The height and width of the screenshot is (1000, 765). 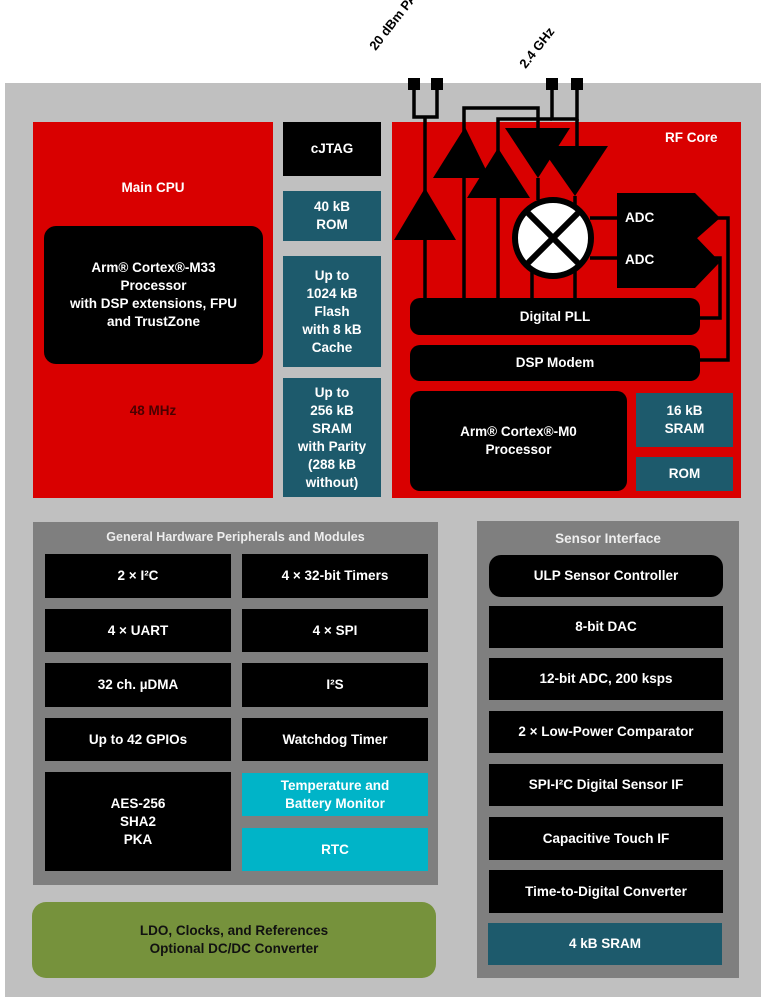 What do you see at coordinates (691, 137) in the screenshot?
I see `rf-core-title: RF Core` at bounding box center [691, 137].